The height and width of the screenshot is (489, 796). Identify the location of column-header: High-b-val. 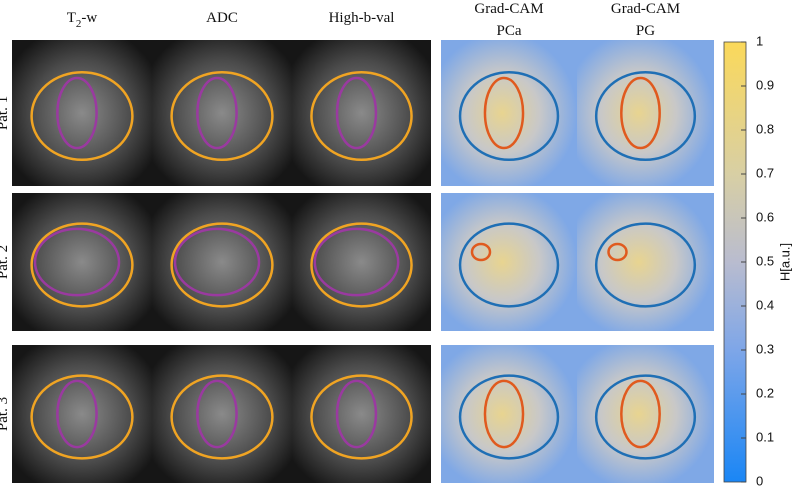
(362, 18).